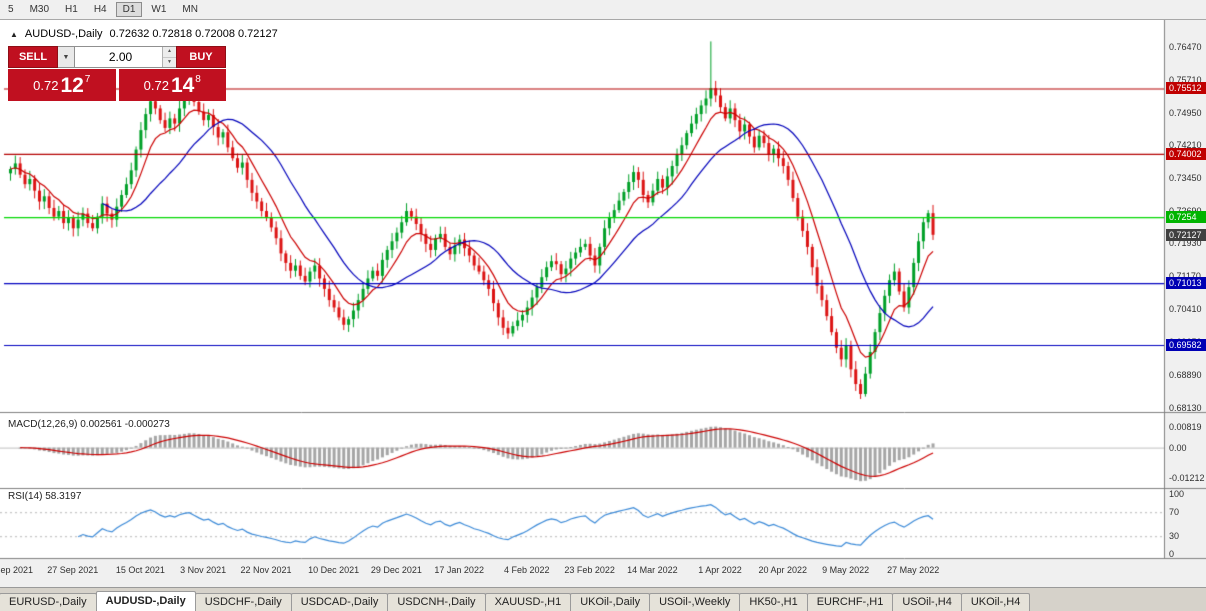  I want to click on price-axis-tag: 0.71013, so click(1186, 283).